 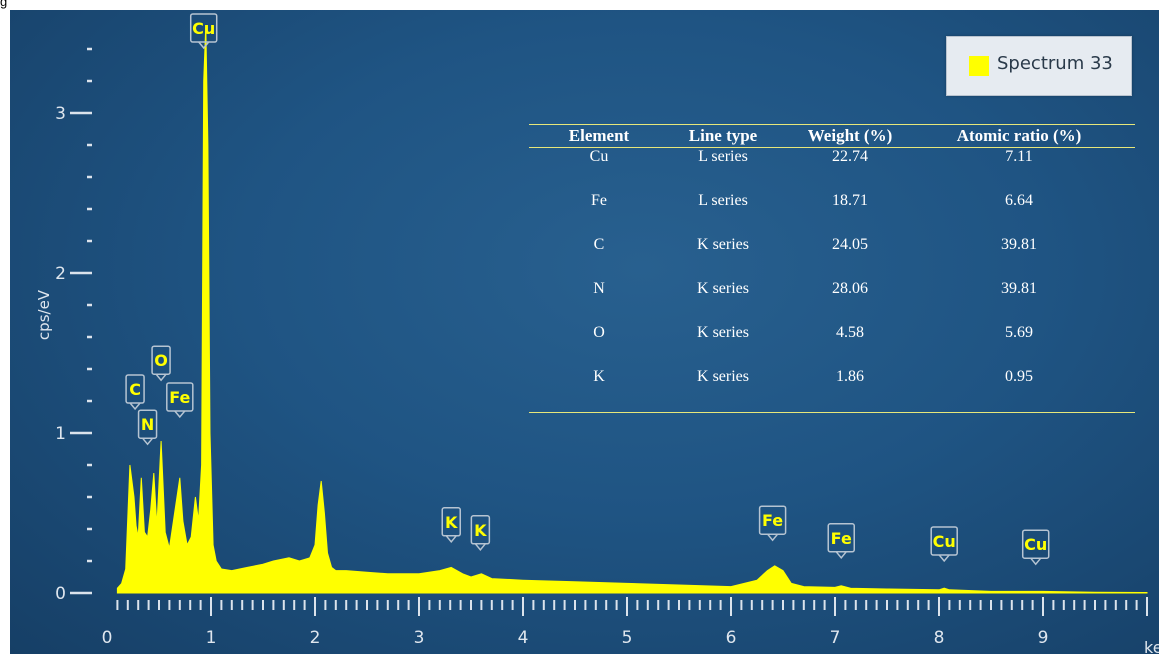 I want to click on peak-label-n: N, so click(x=147, y=427).